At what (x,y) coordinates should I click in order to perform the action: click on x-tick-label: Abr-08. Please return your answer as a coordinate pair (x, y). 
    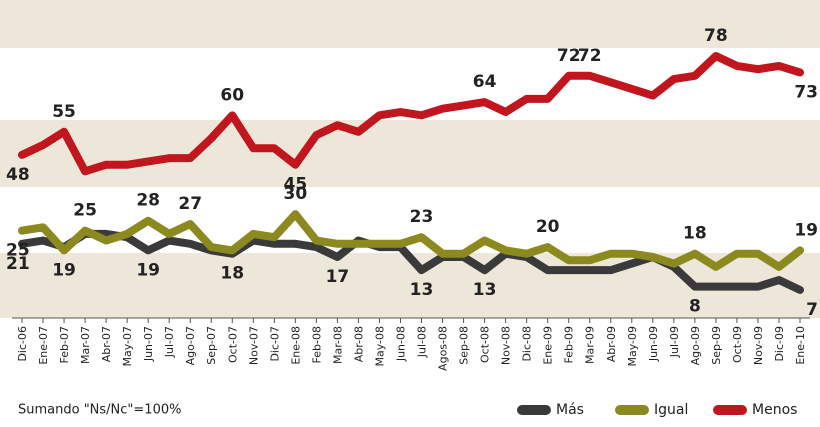
    Looking at the image, I should click on (358, 344).